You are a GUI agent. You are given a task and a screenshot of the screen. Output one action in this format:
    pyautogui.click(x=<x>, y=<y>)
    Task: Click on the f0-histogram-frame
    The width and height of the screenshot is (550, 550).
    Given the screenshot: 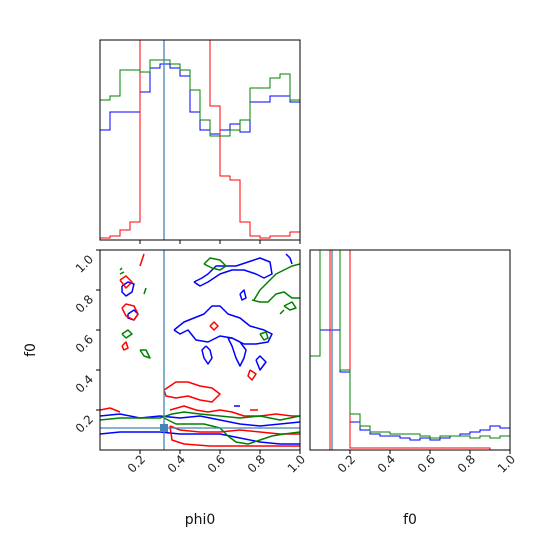 What is the action you would take?
    pyautogui.click(x=410, y=350)
    